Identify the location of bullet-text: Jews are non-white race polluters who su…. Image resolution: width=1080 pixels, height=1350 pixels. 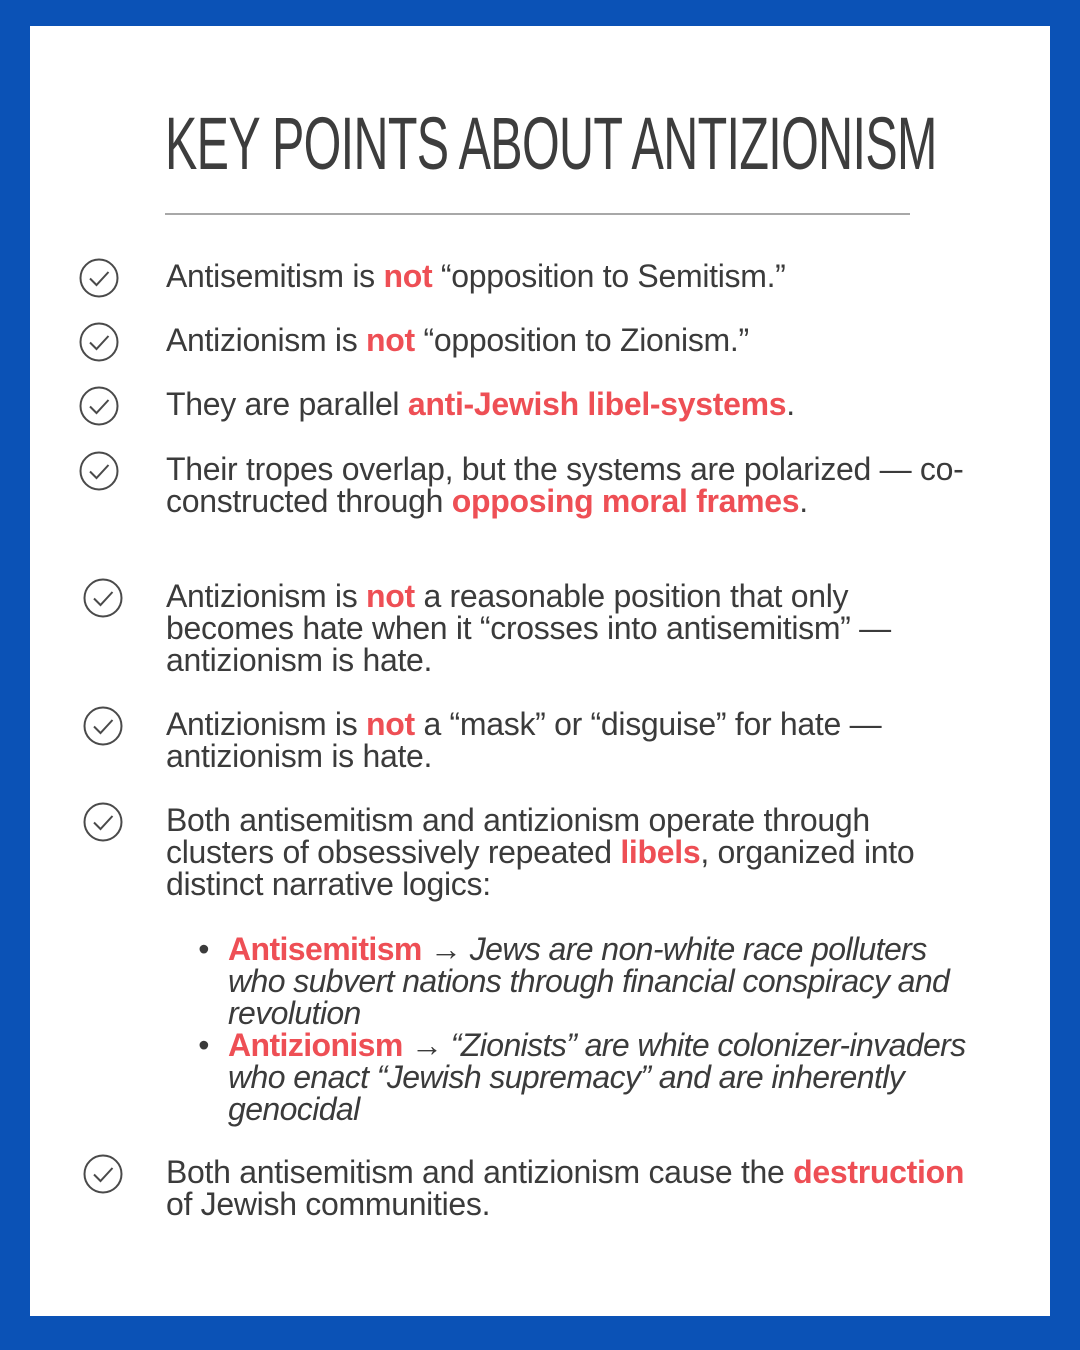
(589, 981).